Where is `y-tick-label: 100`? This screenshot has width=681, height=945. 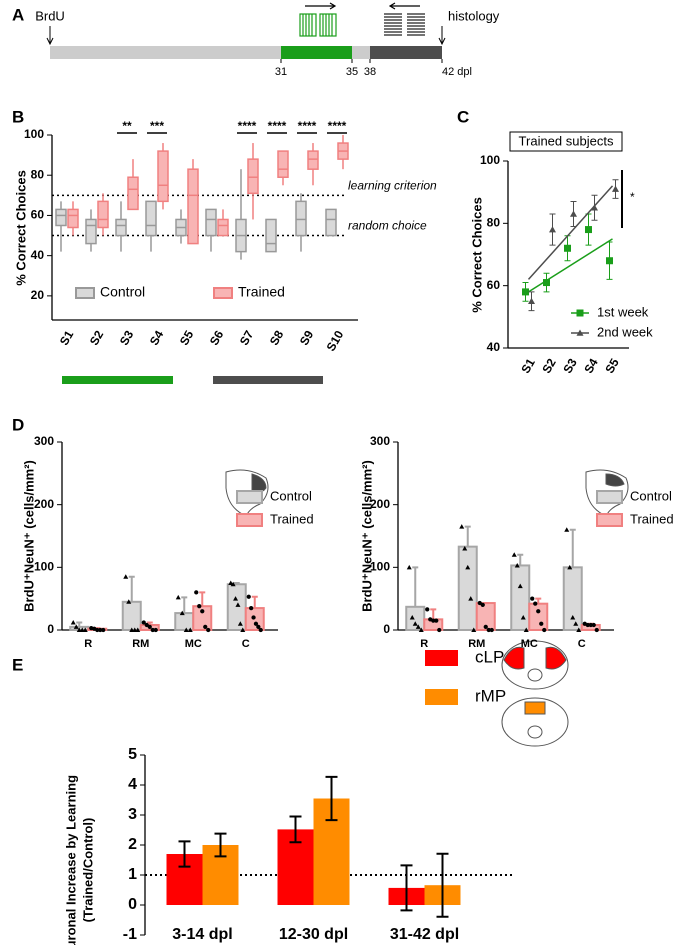
y-tick-label: 100 is located at coordinates (380, 567).